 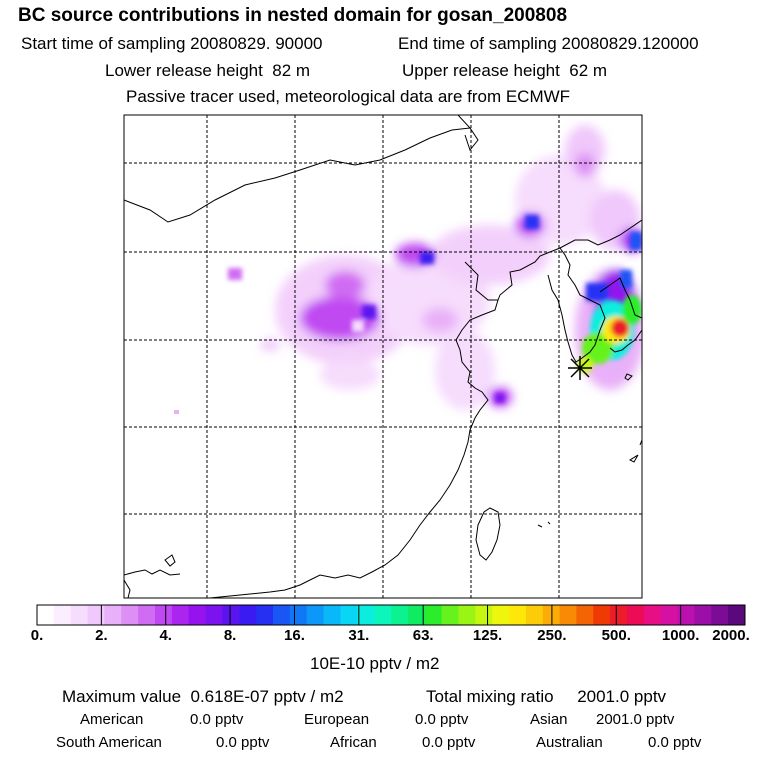 I want to click on upper-release-height: Upper release height 62 m, so click(x=504, y=71).